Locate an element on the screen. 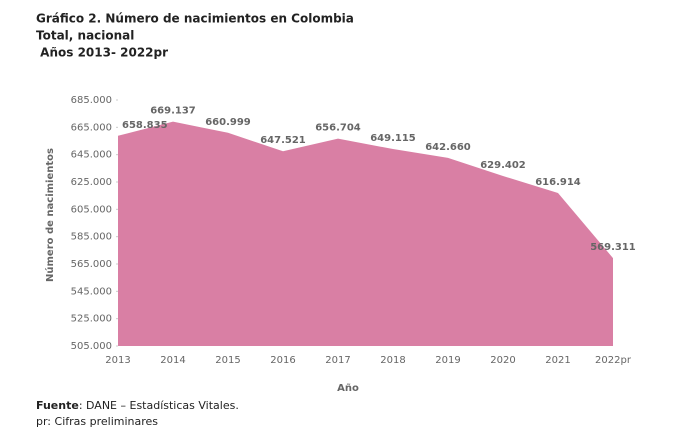 The image size is (680, 438). value-label: 658.835 is located at coordinates (145, 125).